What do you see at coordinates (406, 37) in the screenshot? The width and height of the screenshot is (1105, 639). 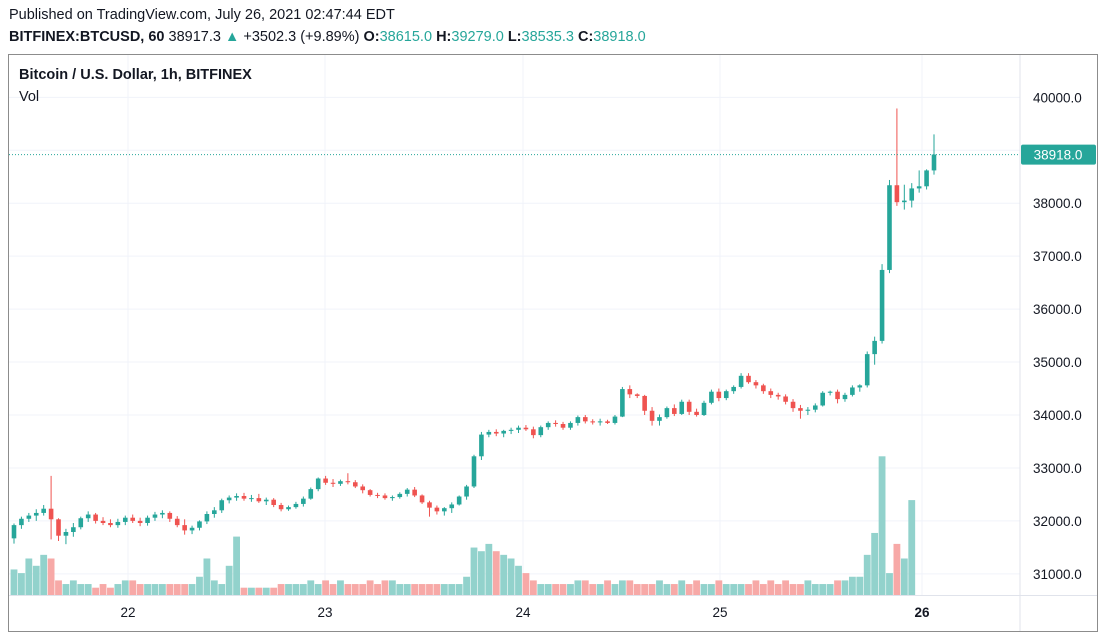 I see `open-value: 38615.0` at bounding box center [406, 37].